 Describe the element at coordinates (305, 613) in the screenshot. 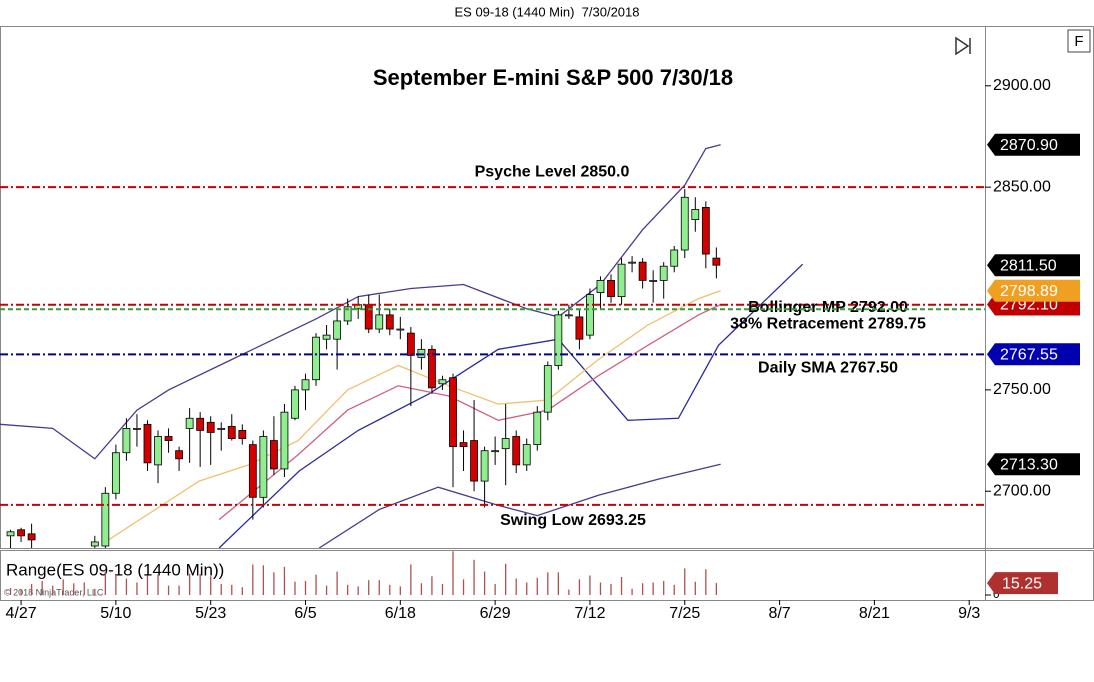

I see `x-tick-label: 6/5` at that location.